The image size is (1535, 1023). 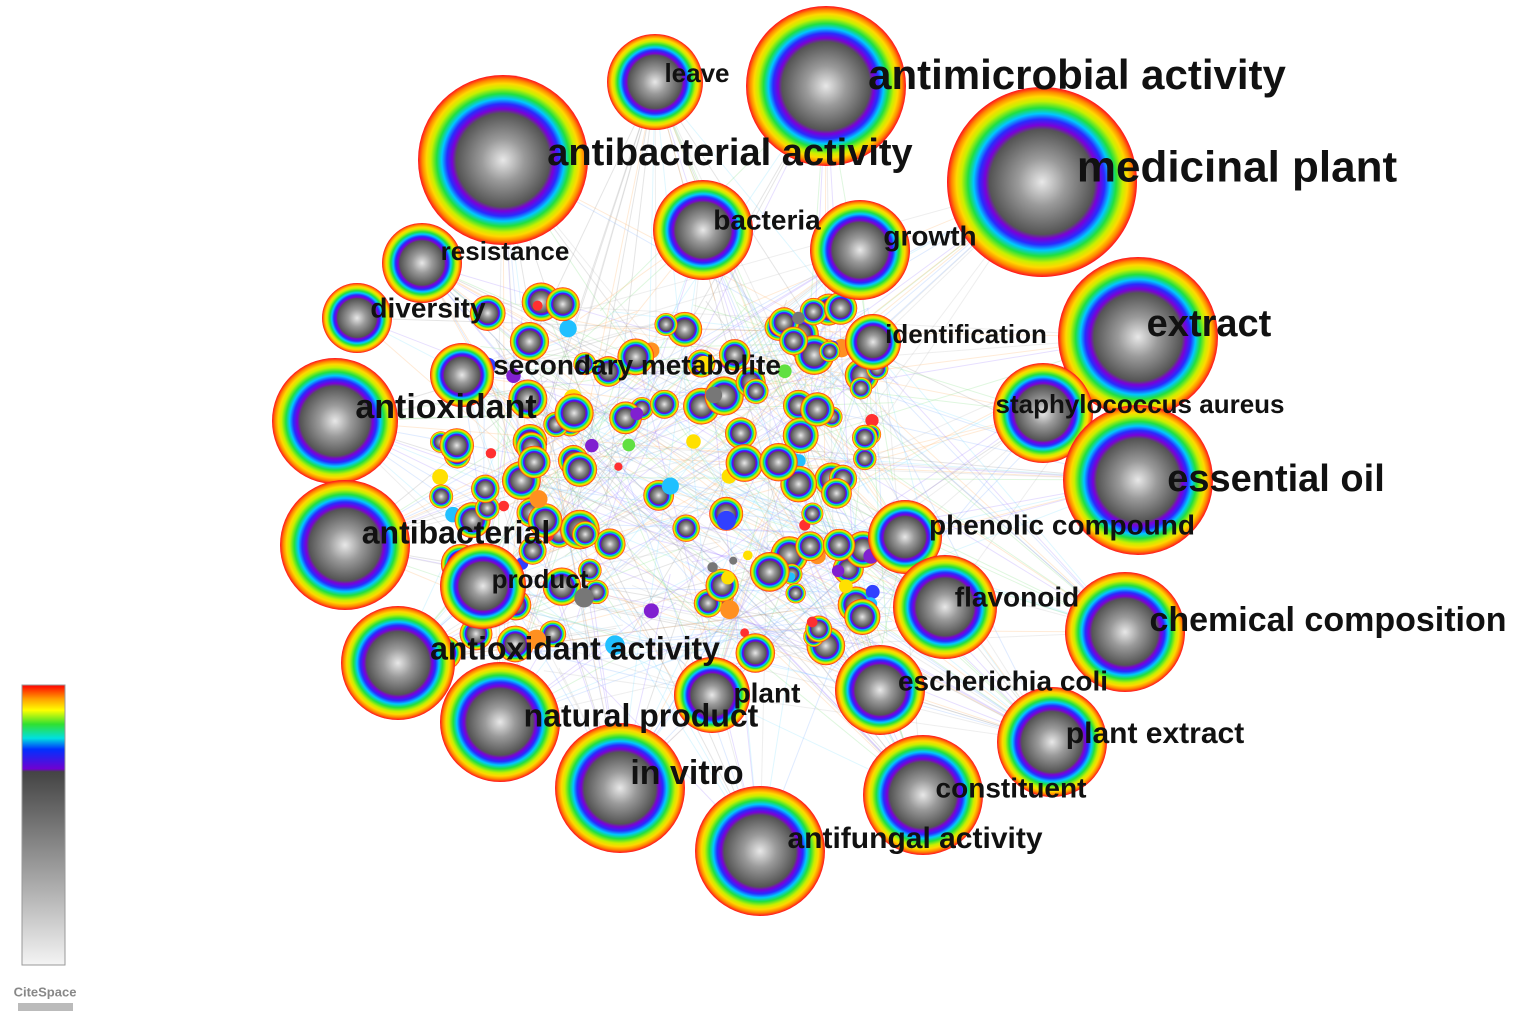 I want to click on keyword-label: escherichia coli, so click(x=1003, y=680).